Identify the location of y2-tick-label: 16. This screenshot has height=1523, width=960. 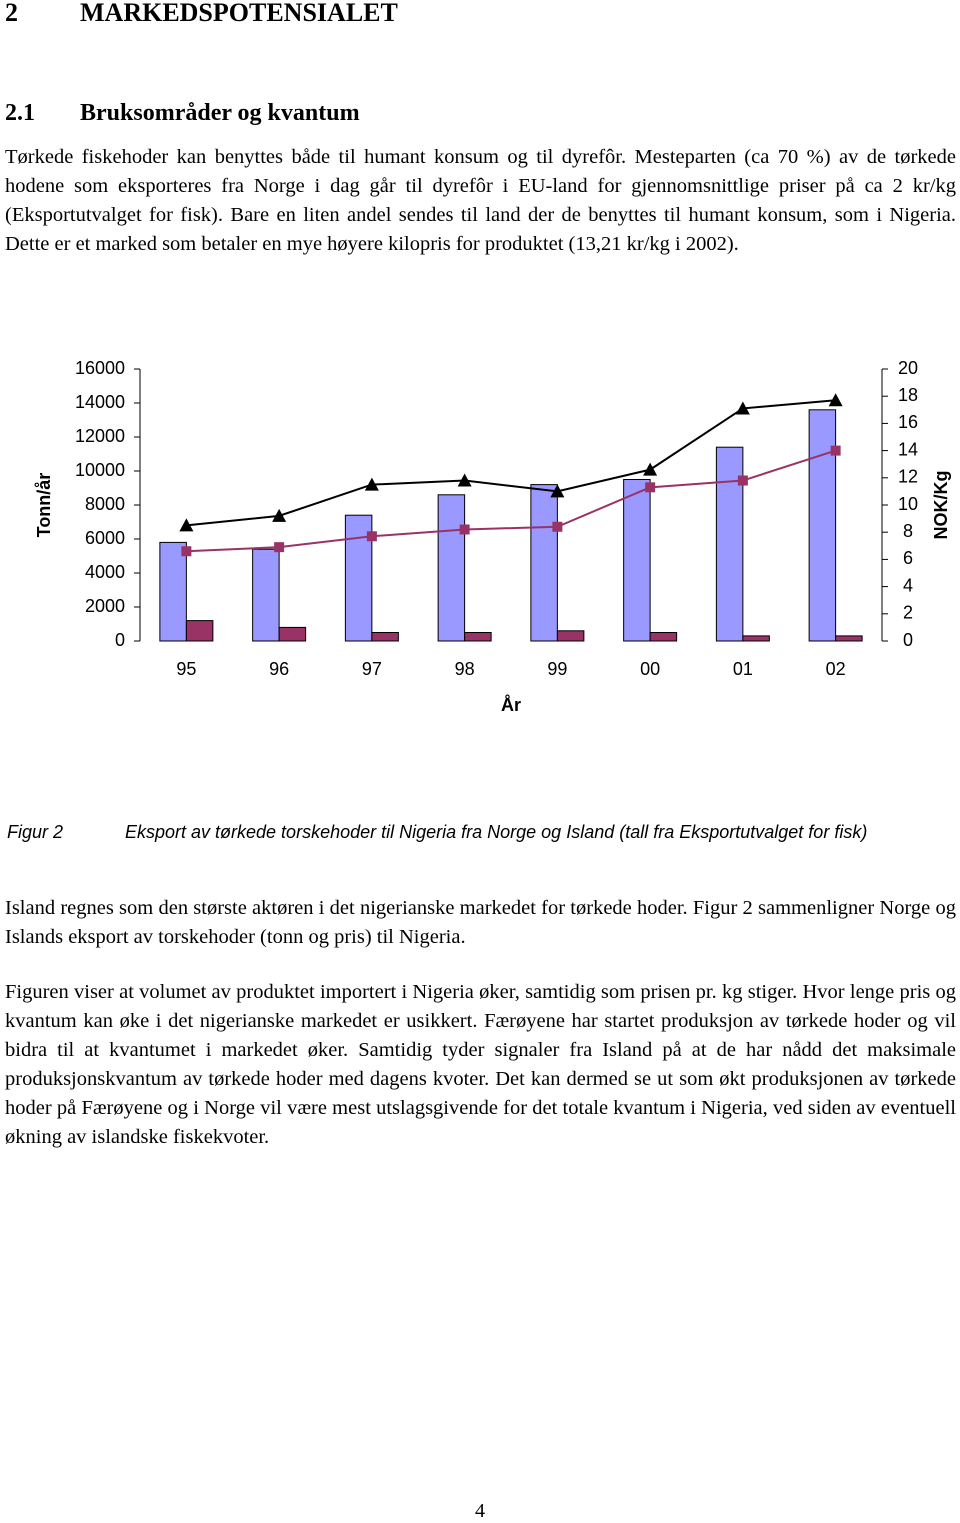
(908, 422).